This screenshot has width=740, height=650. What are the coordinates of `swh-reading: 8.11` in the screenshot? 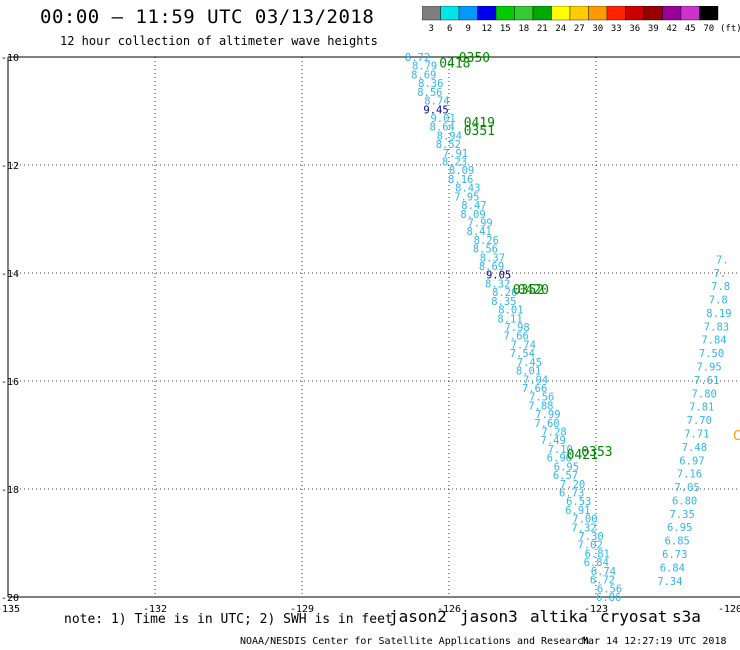 It's located at (509, 319).